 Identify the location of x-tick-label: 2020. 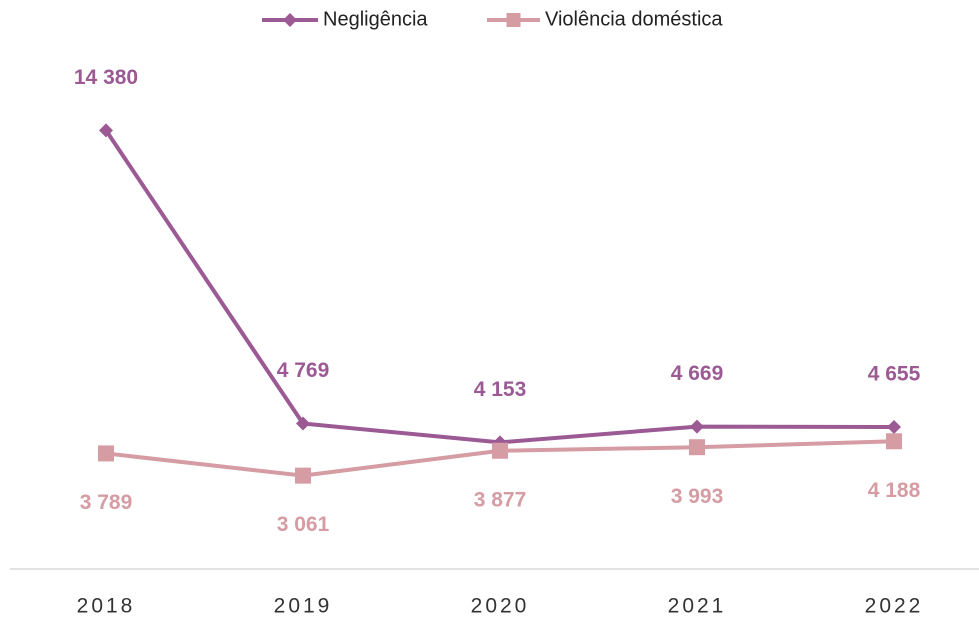
(500, 606).